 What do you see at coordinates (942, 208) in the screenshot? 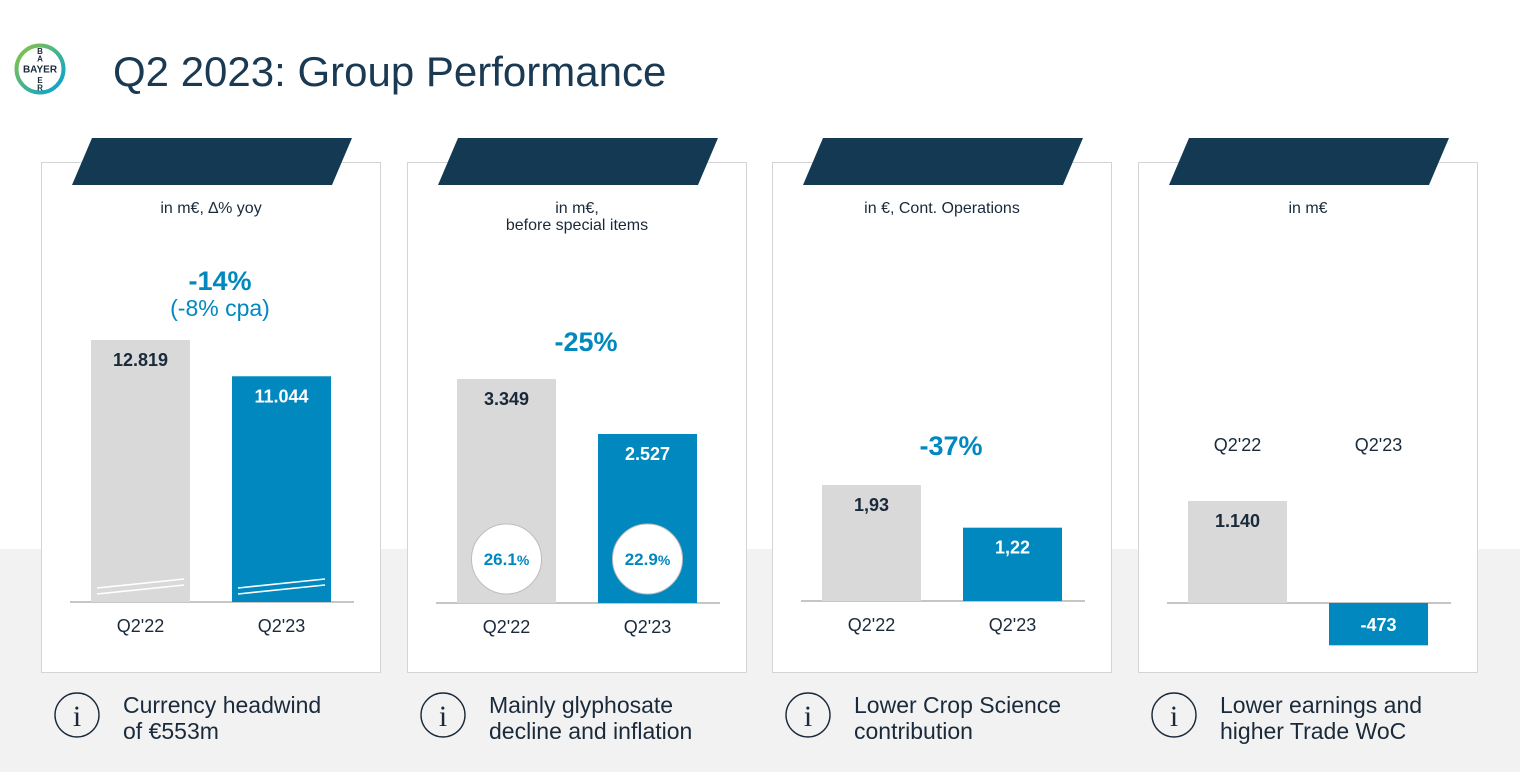
I see `core-eps-subtitle: in €, Cont. Operations` at bounding box center [942, 208].